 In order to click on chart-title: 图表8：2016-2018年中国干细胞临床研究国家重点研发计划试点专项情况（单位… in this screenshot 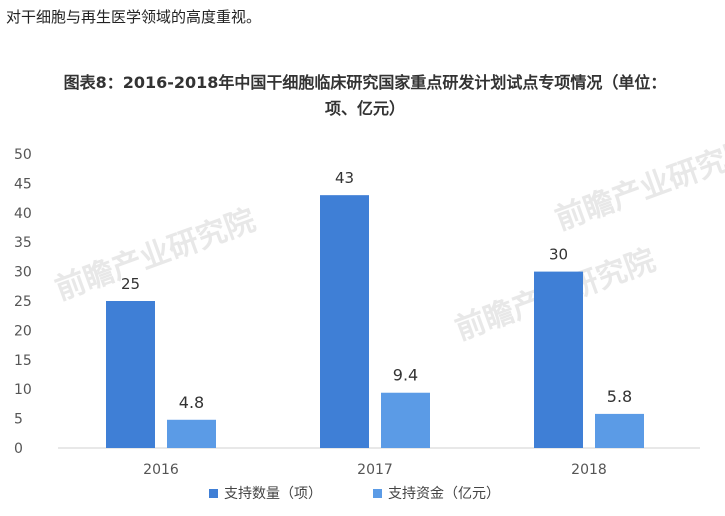, I will do `click(365, 96)`.